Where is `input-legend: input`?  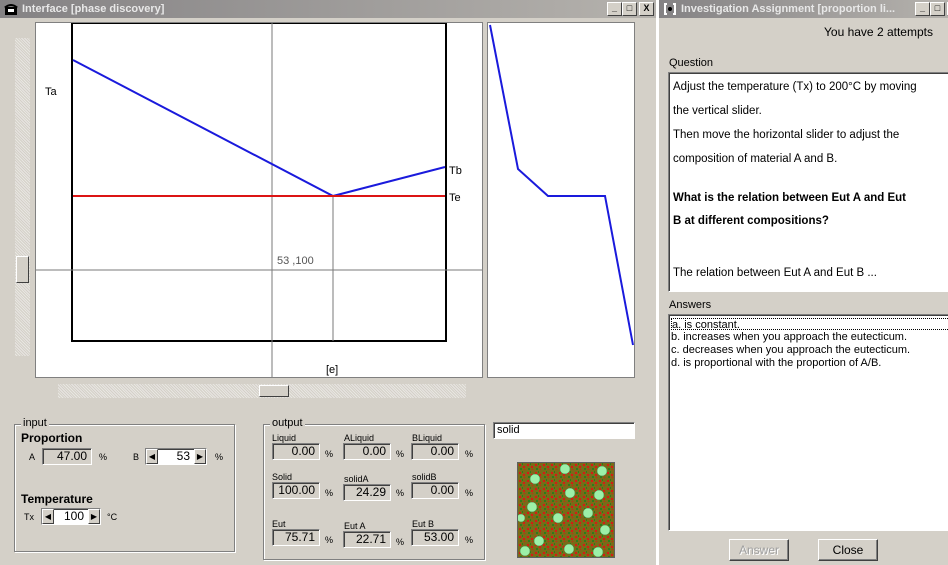 input-legend: input is located at coordinates (35, 423).